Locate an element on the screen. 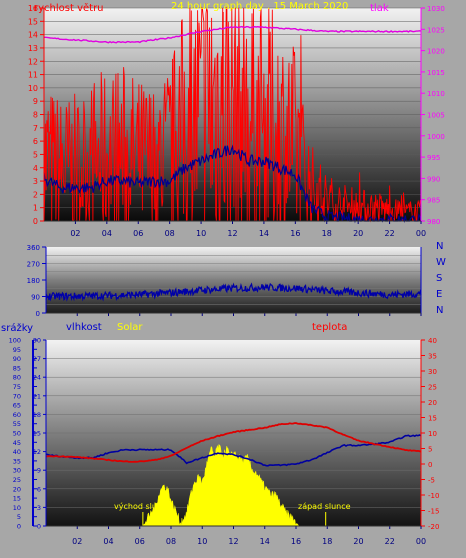 The width and height of the screenshot is (466, 558). top-right-label: tlak is located at coordinates (379, 8).